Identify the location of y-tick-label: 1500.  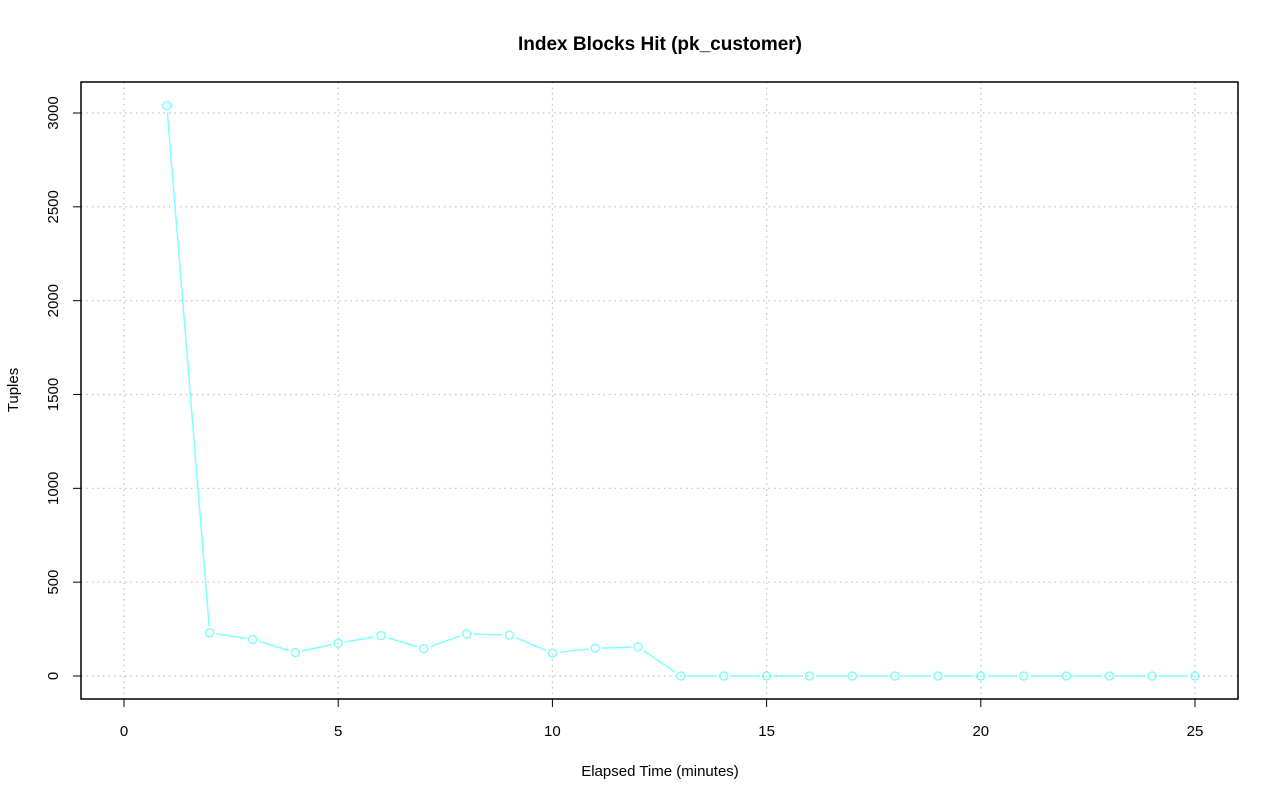
(53, 394).